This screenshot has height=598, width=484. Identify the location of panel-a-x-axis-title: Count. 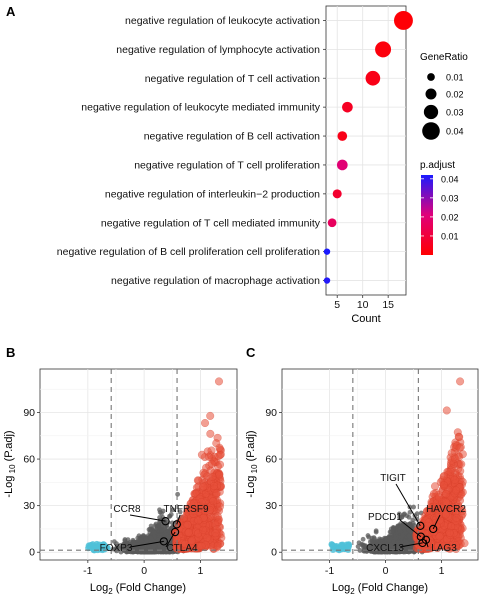
(365, 319).